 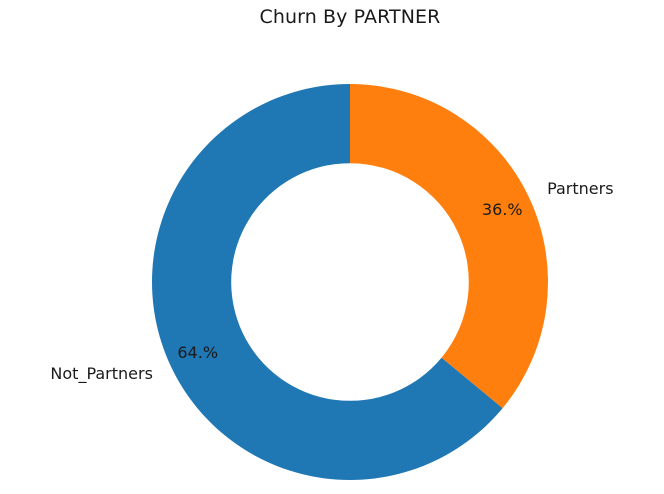 I want to click on chart-title: Churn By PARTNER, so click(x=350, y=17).